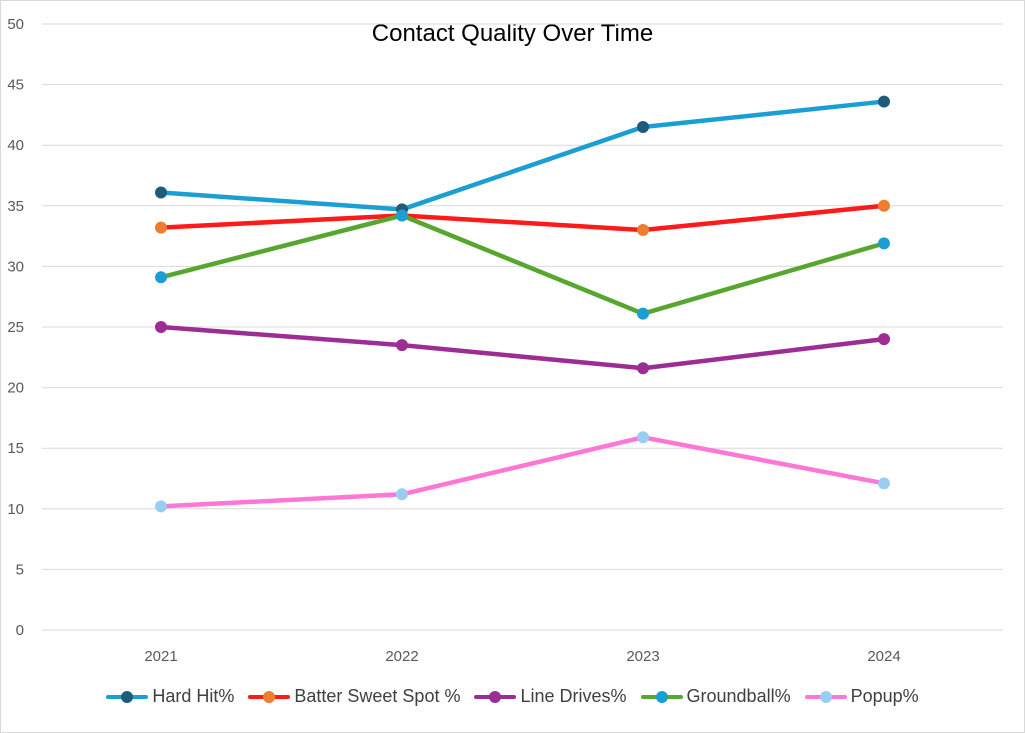 This screenshot has width=1025, height=733. I want to click on x-axis-ticks: 2021 2022 2023 2024, so click(522, 656).